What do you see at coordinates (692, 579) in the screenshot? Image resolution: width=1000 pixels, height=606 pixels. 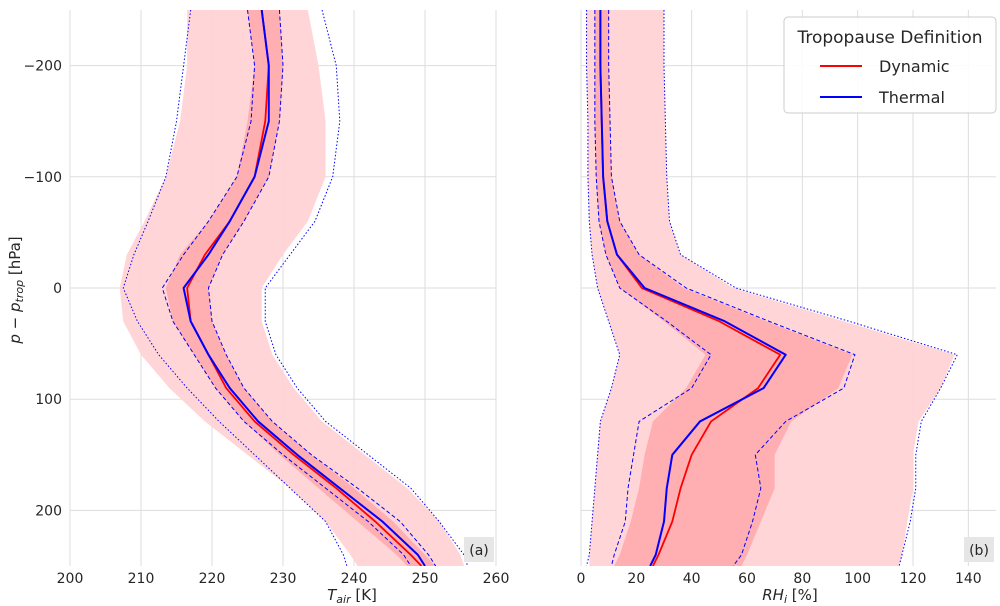 I see `x-tick-label: 40` at bounding box center [692, 579].